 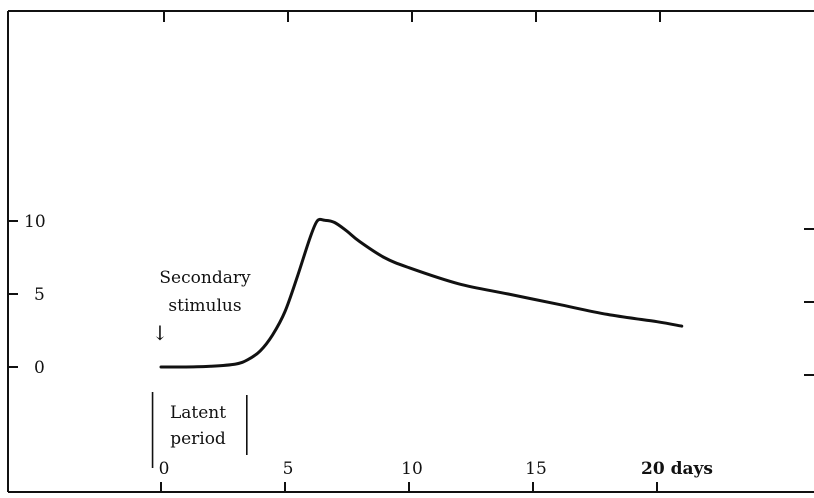 I want to click on latent-label-line1: Latent, so click(x=198, y=413).